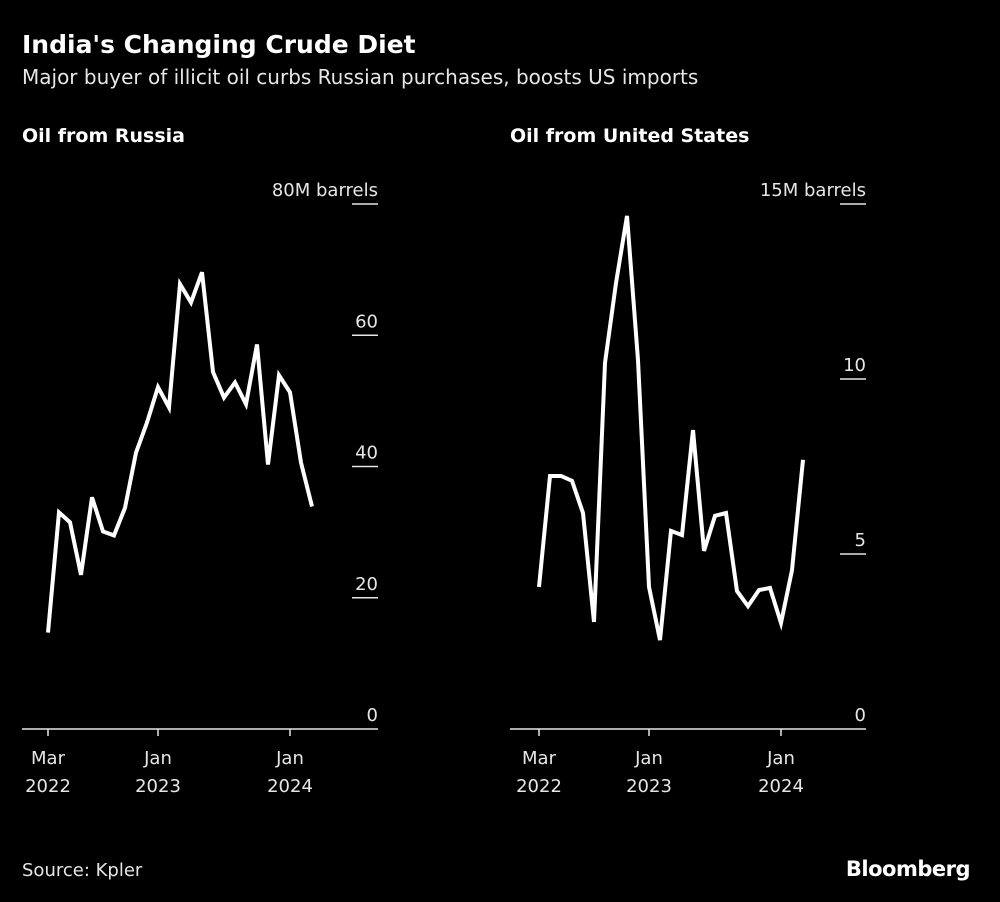 This screenshot has width=1000, height=902. I want to click on us-ytick-label: 15M barrels, so click(813, 190).